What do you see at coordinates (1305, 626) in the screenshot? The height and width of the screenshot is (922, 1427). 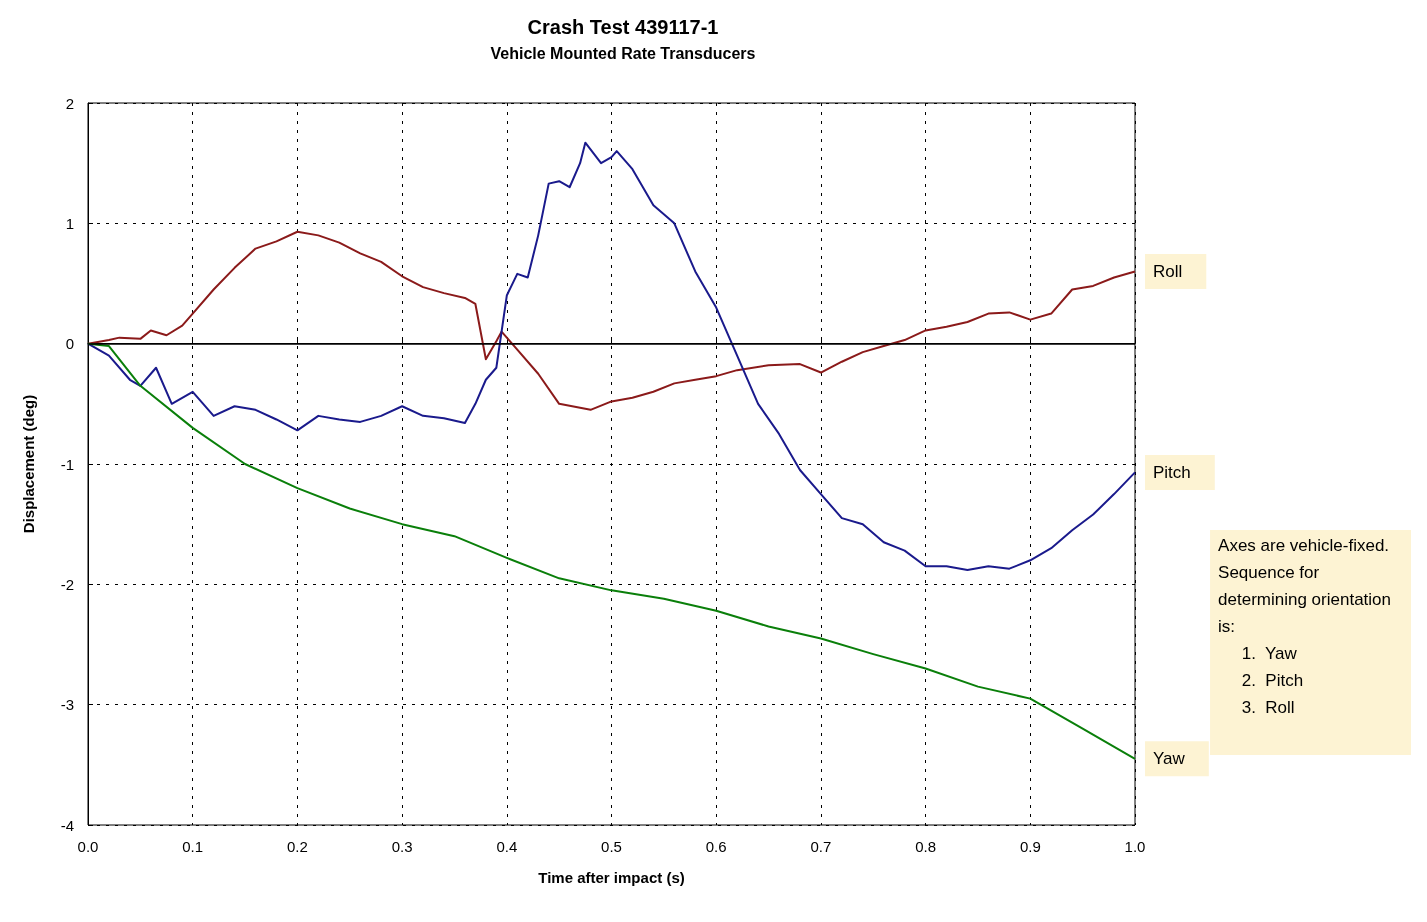 I see `text: Axes are vehicle-fixed. Sequence for determining orientation is: 1. Yaw 2. Pitch 3. Roll` at bounding box center [1305, 626].